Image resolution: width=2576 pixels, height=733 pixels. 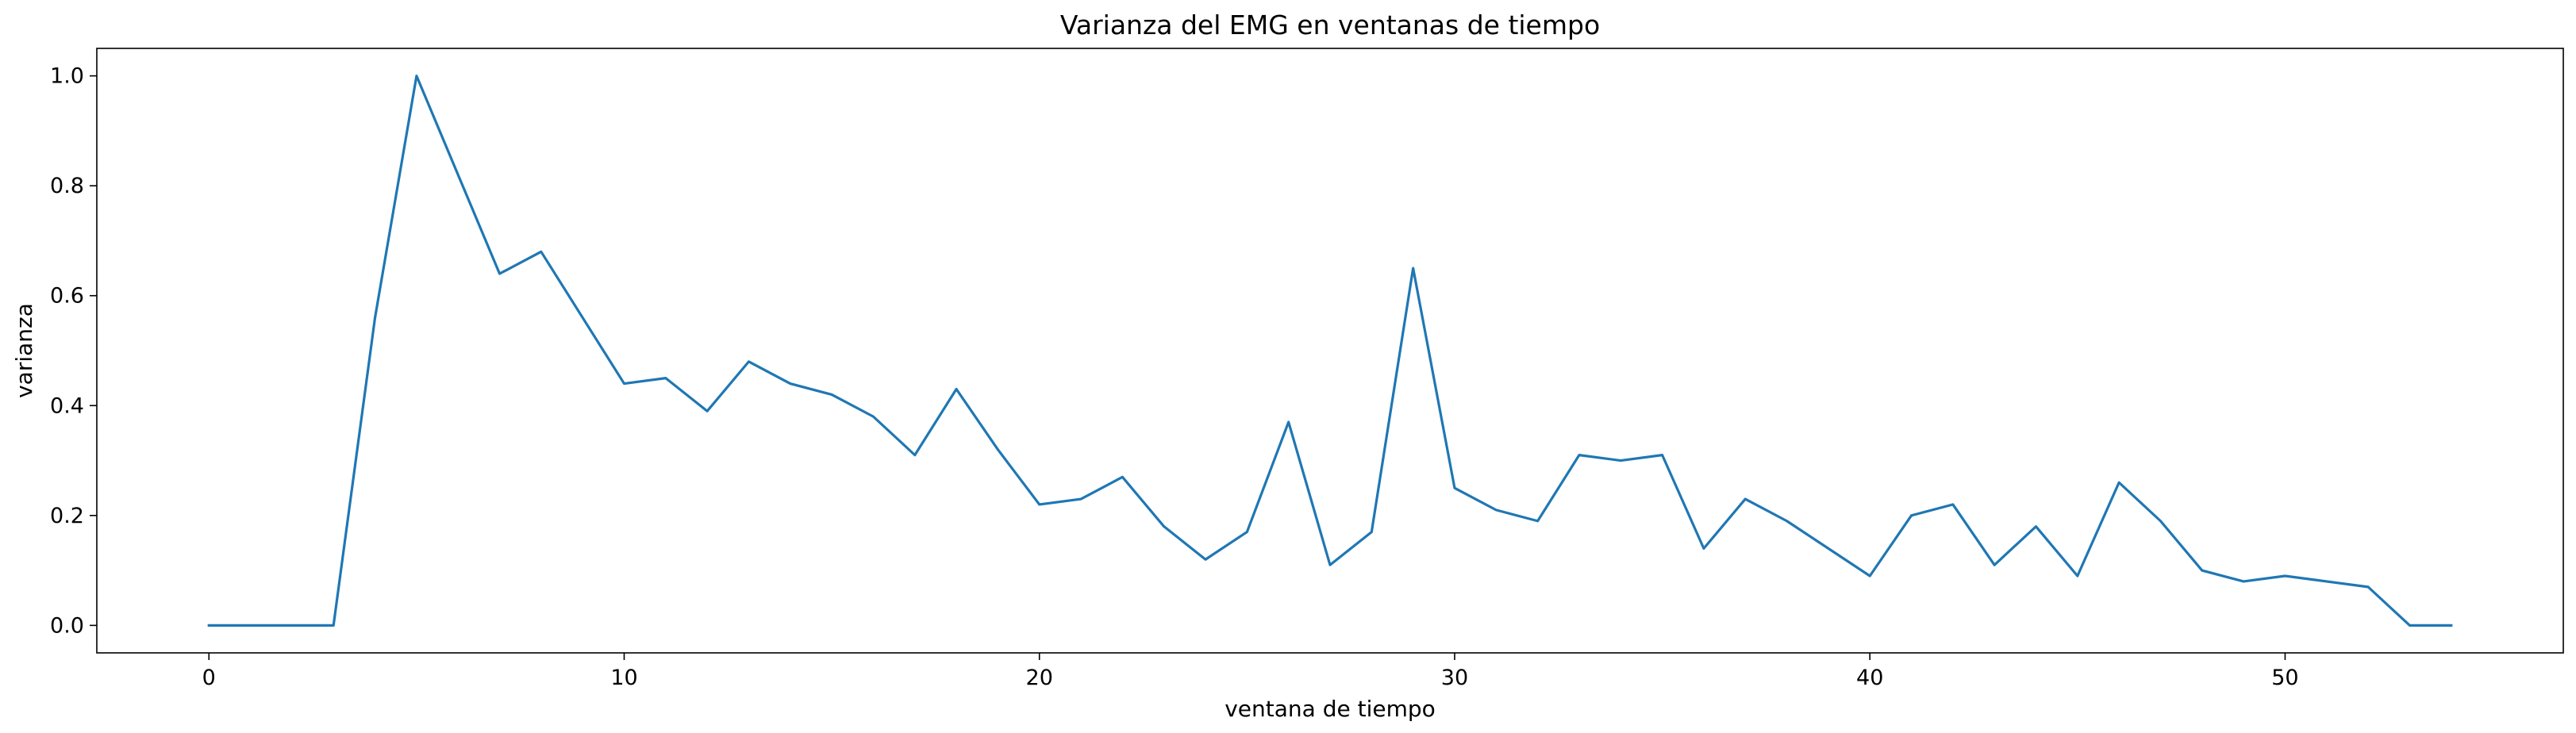 What do you see at coordinates (2284, 678) in the screenshot?
I see `x-tick-label: 50` at bounding box center [2284, 678].